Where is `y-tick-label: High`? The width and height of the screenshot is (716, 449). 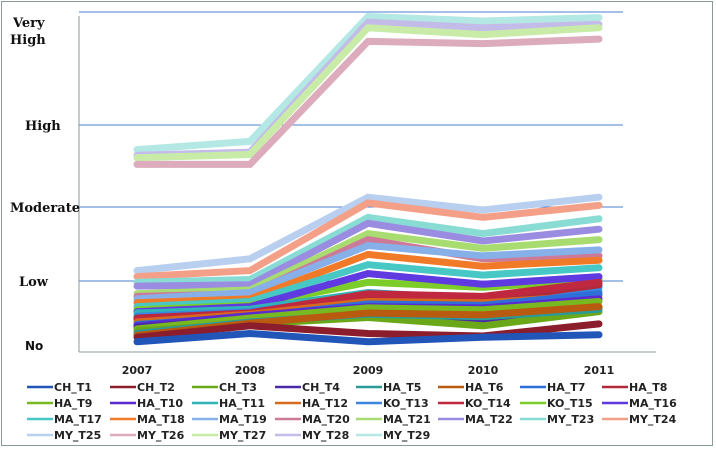 y-tick-label: High is located at coordinates (43, 126).